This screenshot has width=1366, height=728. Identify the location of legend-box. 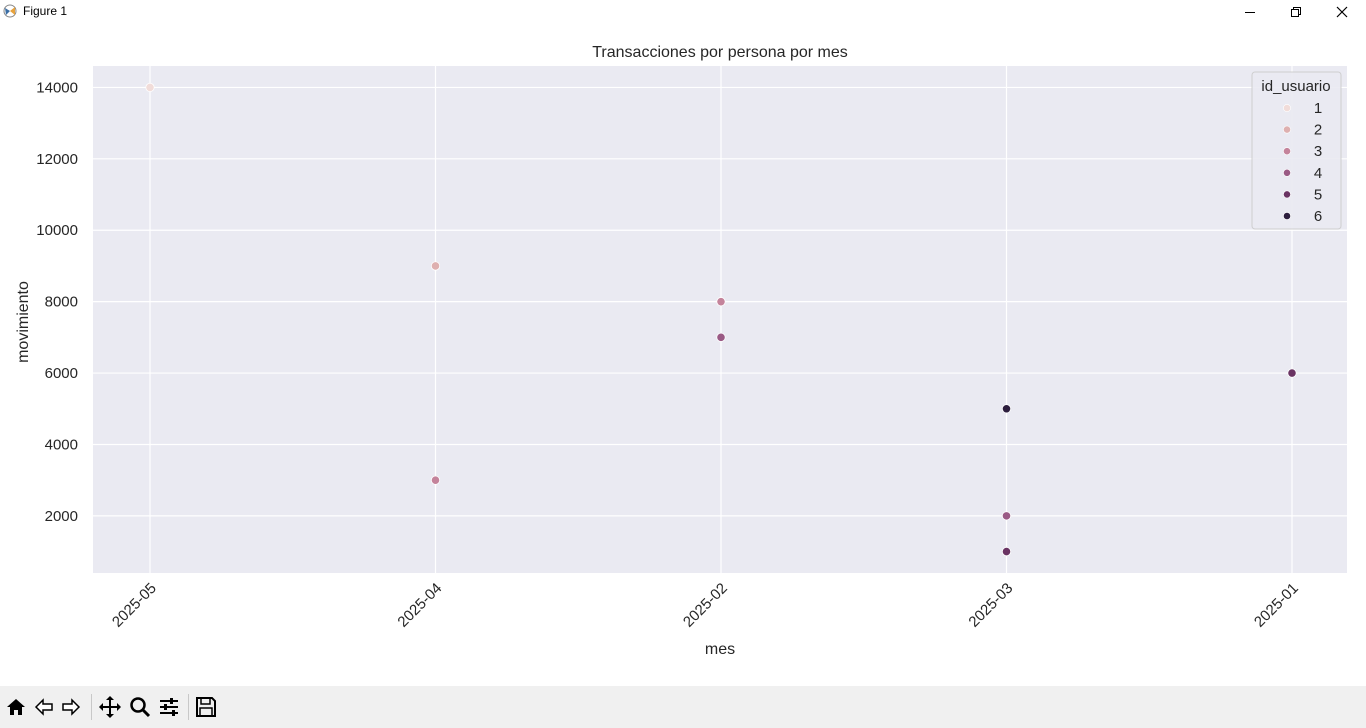
(1296, 150).